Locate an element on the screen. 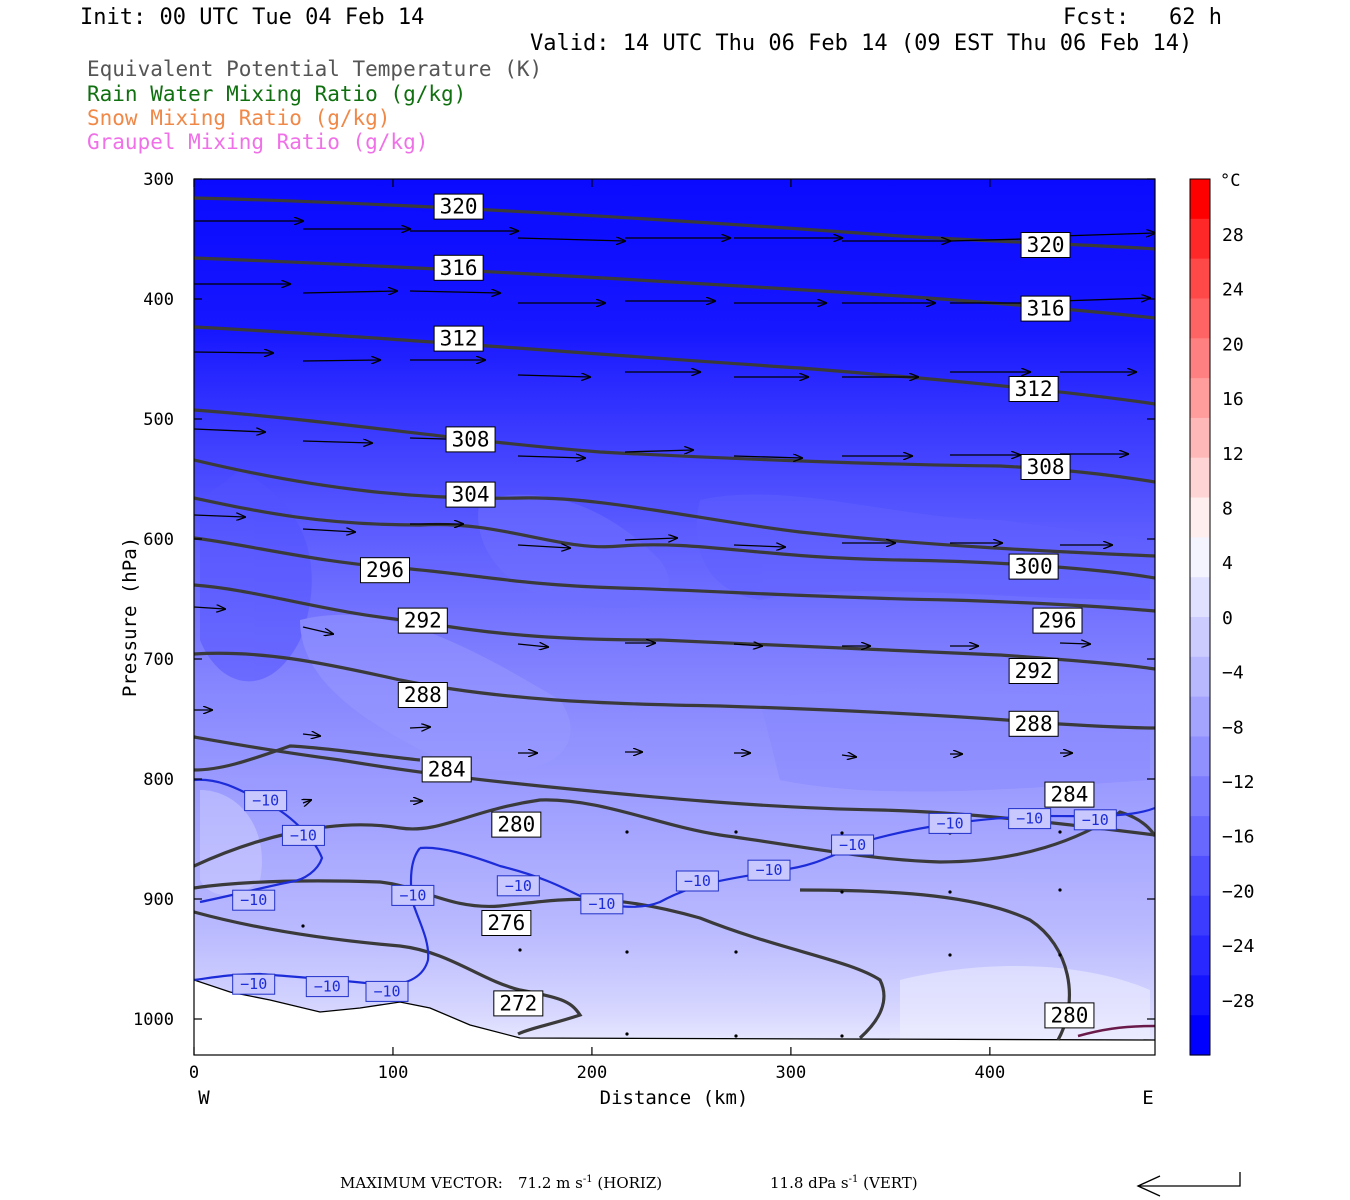 The width and height of the screenshot is (1350, 1200). theta-e-label: 272 is located at coordinates (518, 1003).